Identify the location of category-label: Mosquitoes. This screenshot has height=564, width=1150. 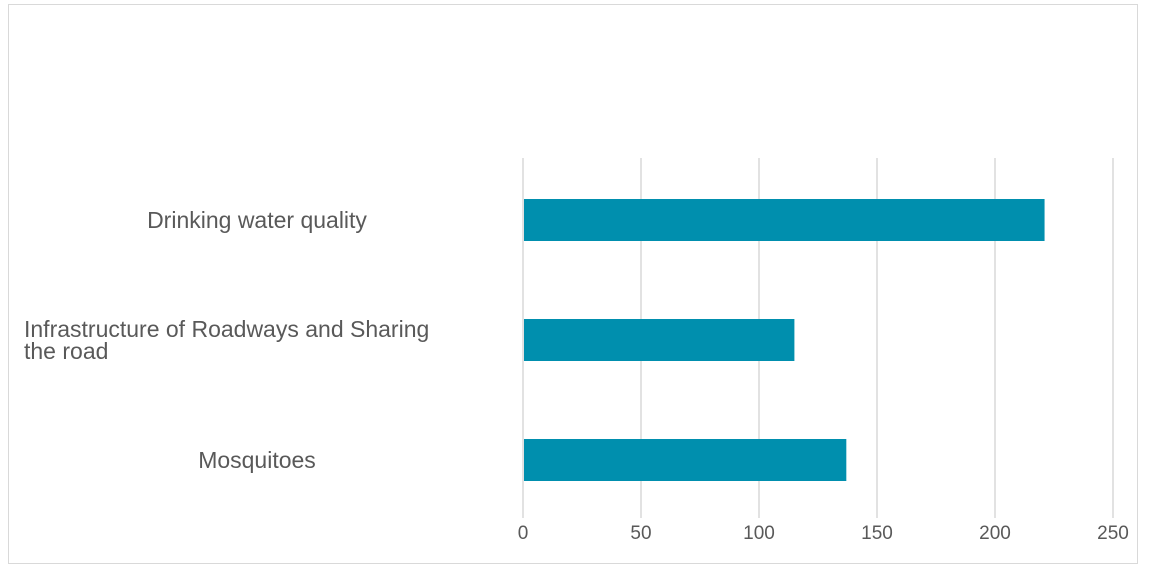
(257, 460).